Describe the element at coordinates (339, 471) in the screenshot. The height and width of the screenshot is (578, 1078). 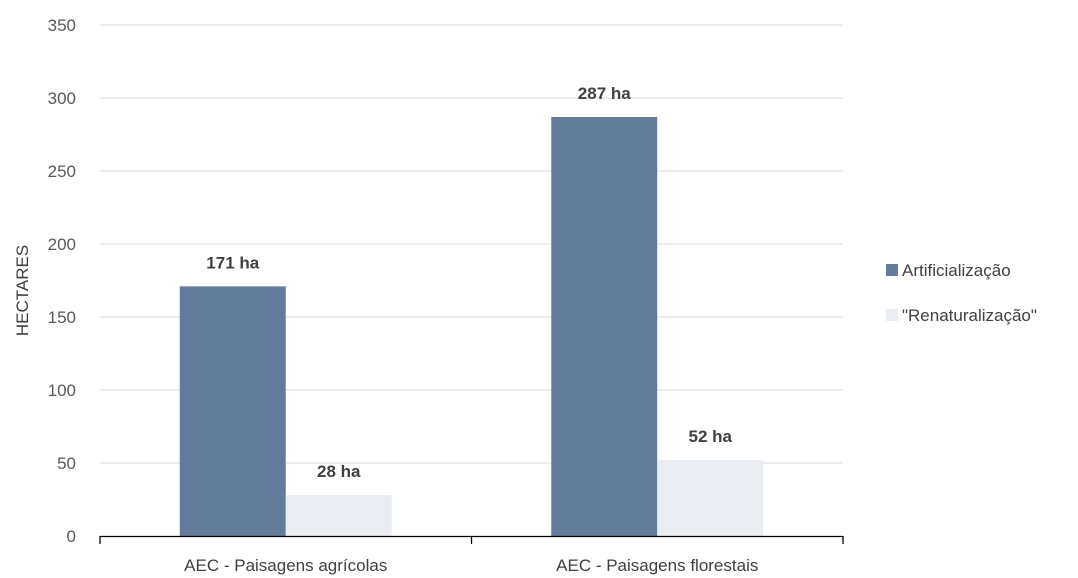
I see `data-label: 28 ha` at that location.